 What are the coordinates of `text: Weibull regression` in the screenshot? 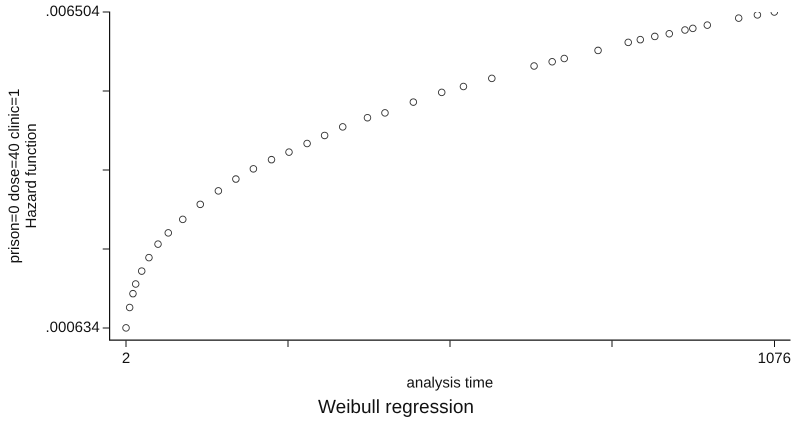 It's located at (396, 407).